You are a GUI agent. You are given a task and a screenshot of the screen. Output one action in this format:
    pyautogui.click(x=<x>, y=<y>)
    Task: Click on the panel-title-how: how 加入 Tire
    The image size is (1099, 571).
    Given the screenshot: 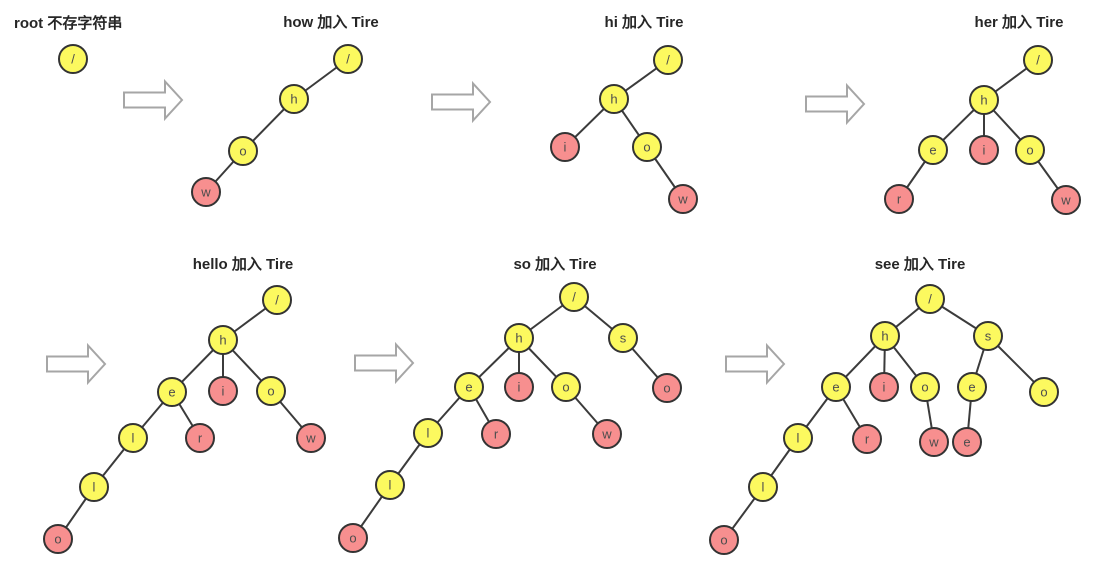 What is the action you would take?
    pyautogui.click(x=331, y=22)
    